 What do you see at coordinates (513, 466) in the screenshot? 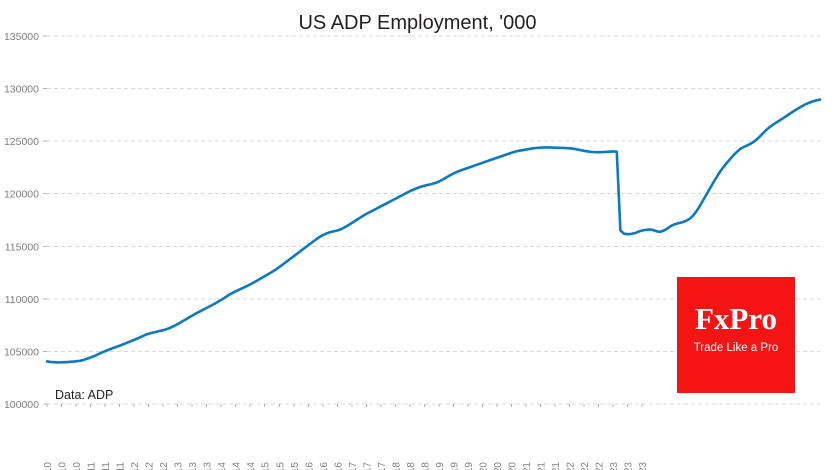
I see `x-axis-tick-label: Sep-20` at bounding box center [513, 466].